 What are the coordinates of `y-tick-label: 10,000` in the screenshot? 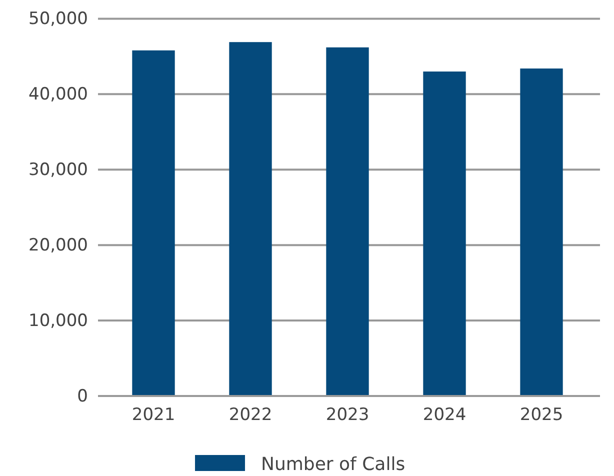 It's located at (58, 320).